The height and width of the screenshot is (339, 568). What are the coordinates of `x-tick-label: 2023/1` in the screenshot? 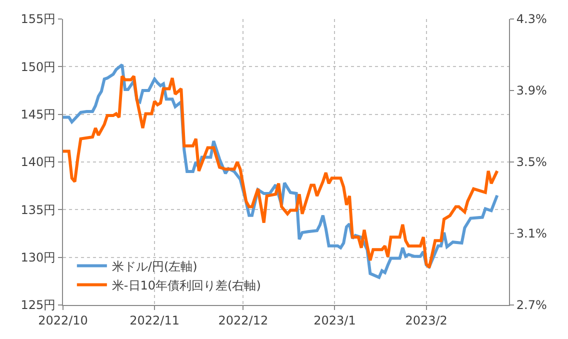 It's located at (335, 320).